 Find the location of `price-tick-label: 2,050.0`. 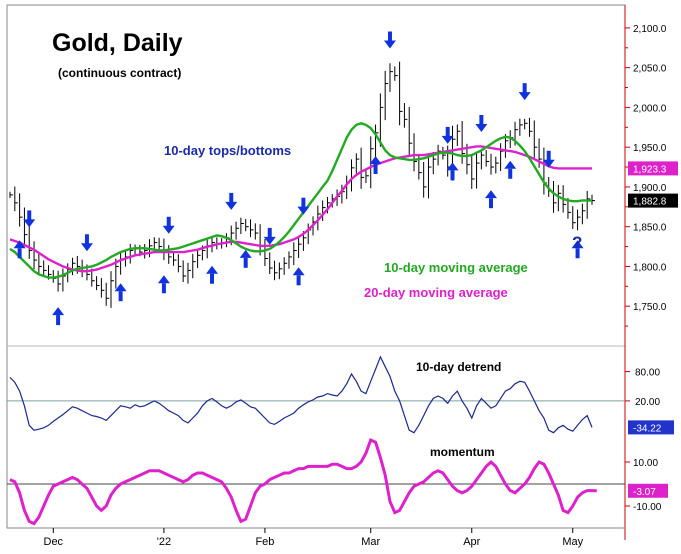

price-tick-label: 2,050.0 is located at coordinates (650, 69).